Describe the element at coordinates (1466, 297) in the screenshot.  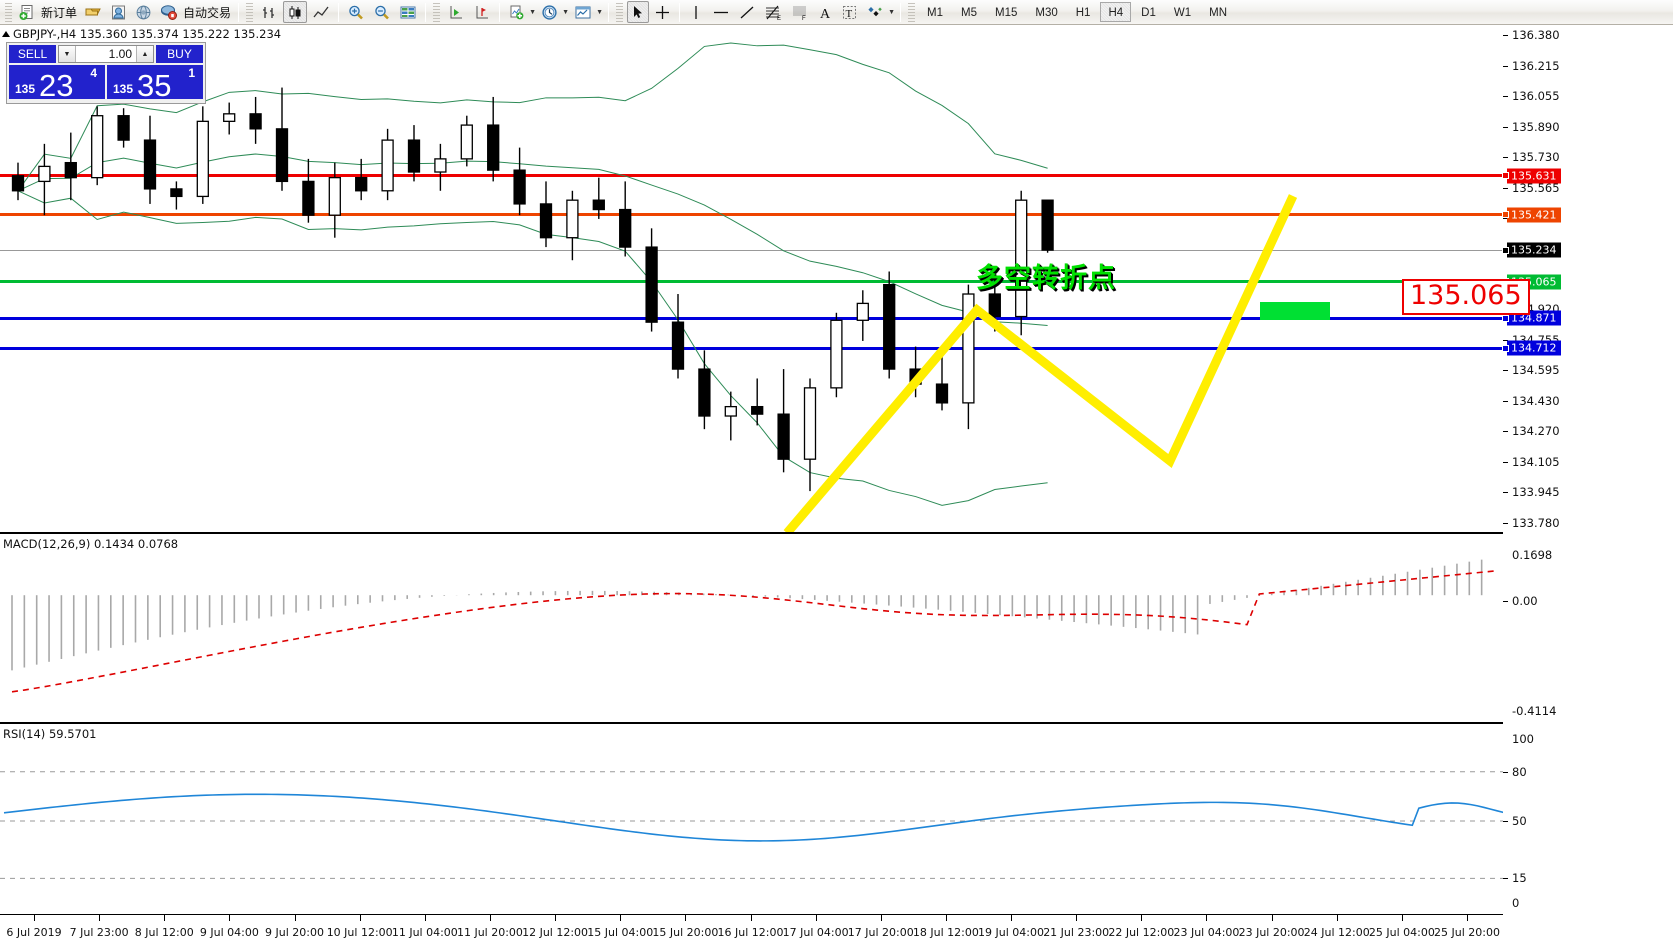
I see `price-callout-label: 135.065` at that location.